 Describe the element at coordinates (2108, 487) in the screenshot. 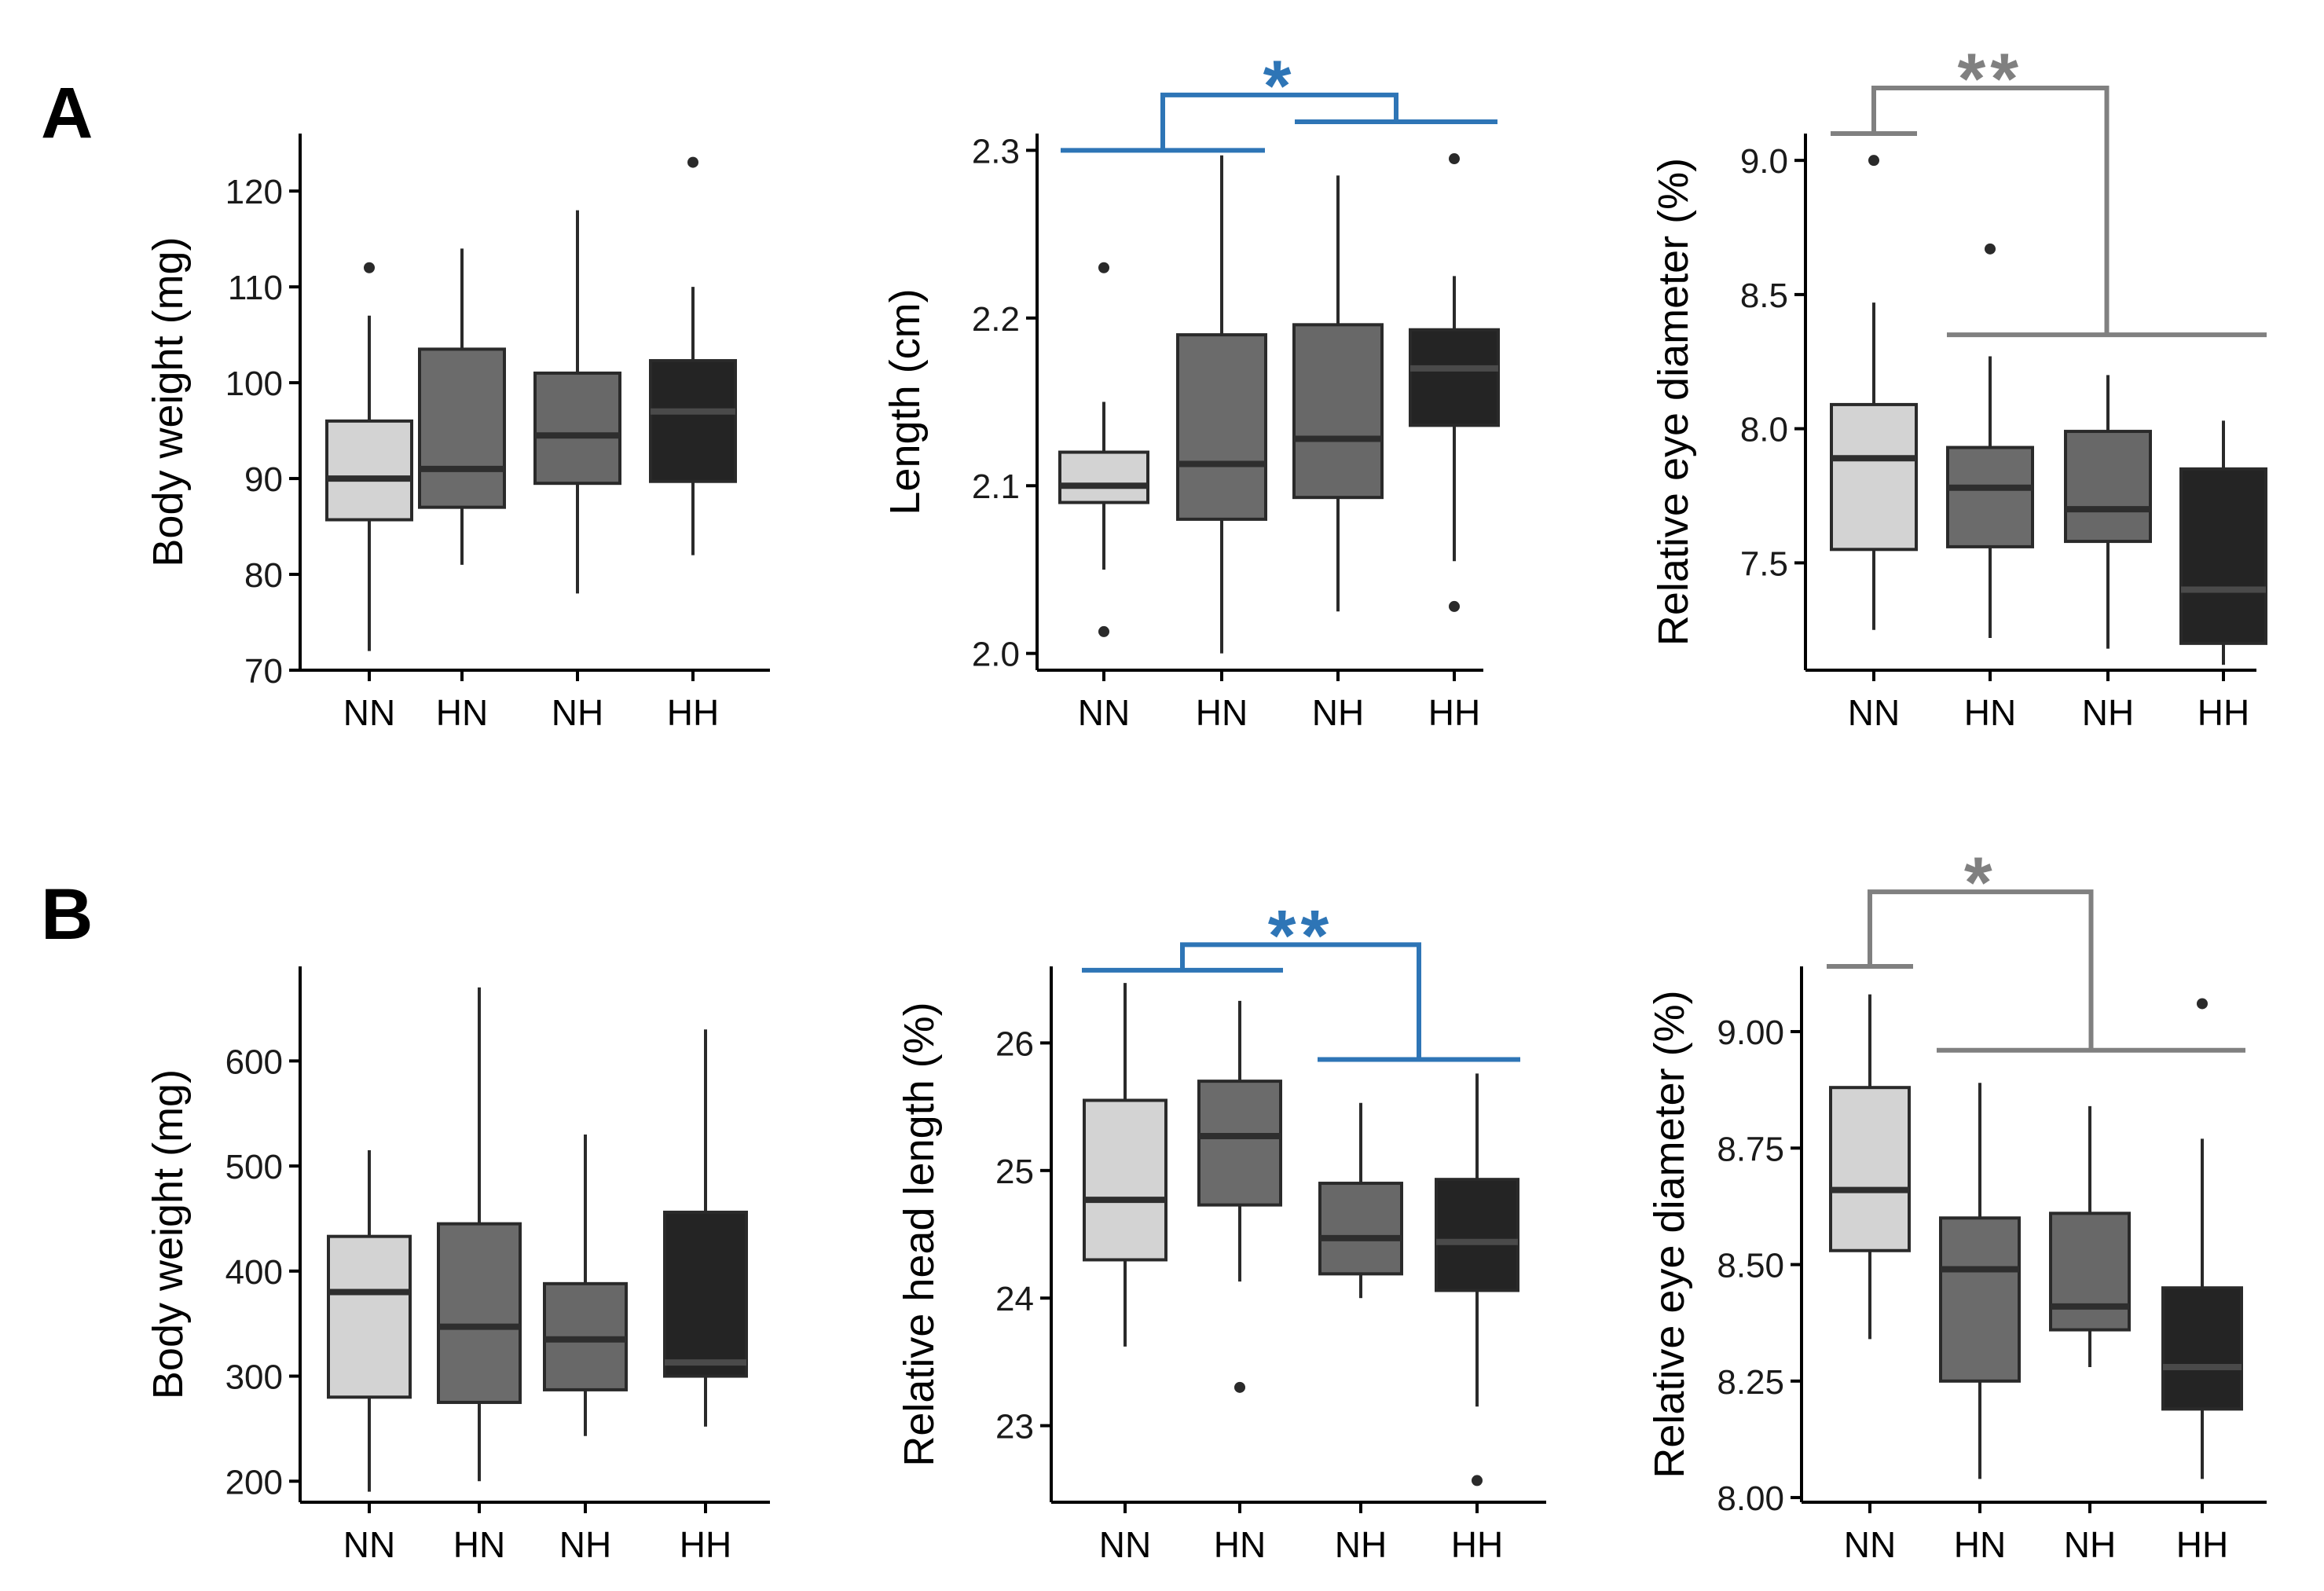

I see `A3-box-NH` at that location.